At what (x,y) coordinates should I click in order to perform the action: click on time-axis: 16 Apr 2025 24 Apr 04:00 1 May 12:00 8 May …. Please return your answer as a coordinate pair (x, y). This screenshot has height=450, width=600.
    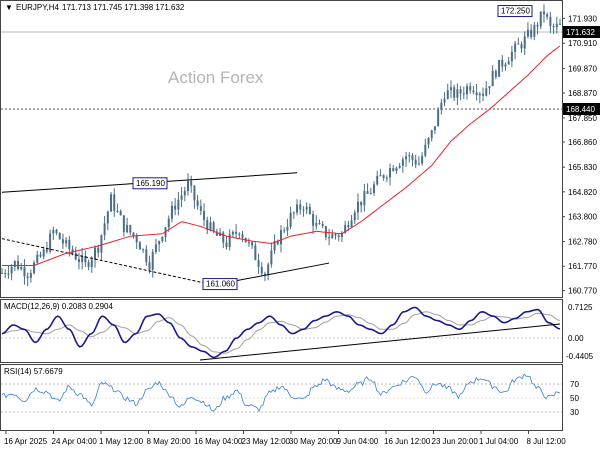
    Looking at the image, I should click on (285, 438).